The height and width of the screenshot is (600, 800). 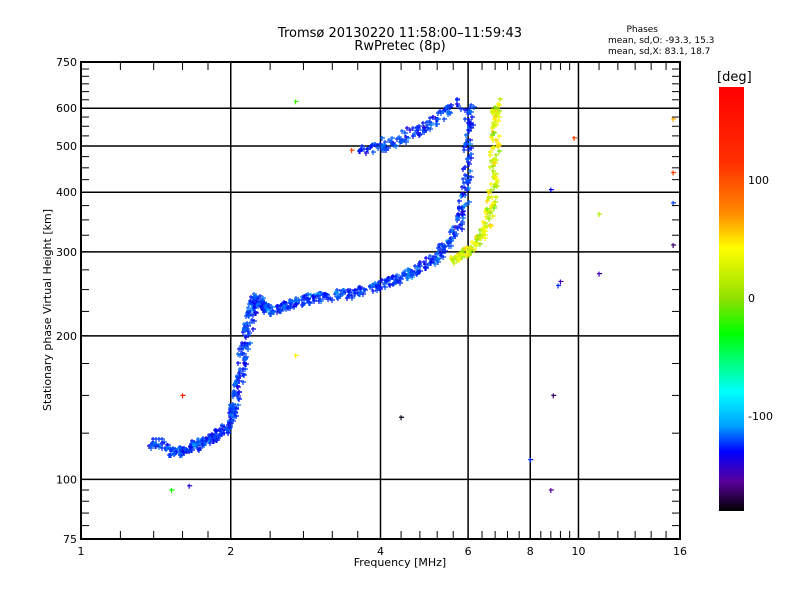 What do you see at coordinates (400, 562) in the screenshot?
I see `x-axis-label: Frequency [MHz]` at bounding box center [400, 562].